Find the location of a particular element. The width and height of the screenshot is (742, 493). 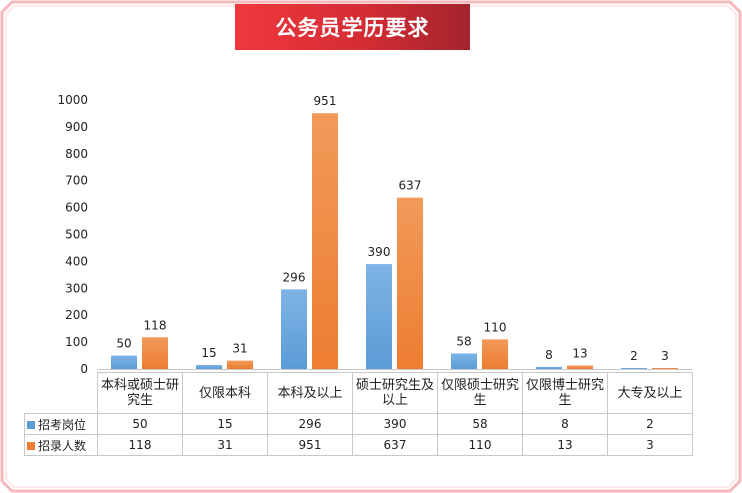

category-label: 大专及以上 is located at coordinates (650, 393).